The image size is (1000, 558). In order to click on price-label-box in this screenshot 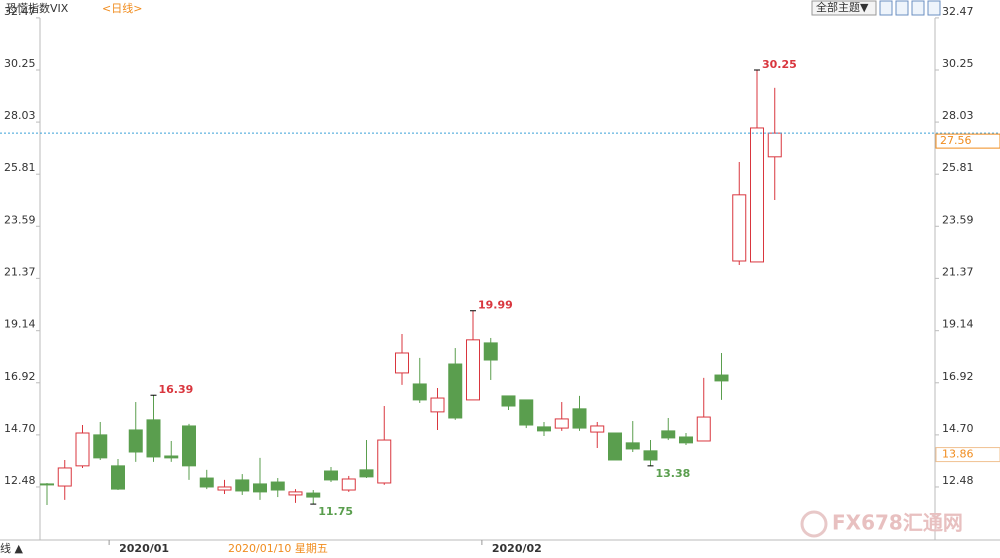, I will do `click(967, 141)`.